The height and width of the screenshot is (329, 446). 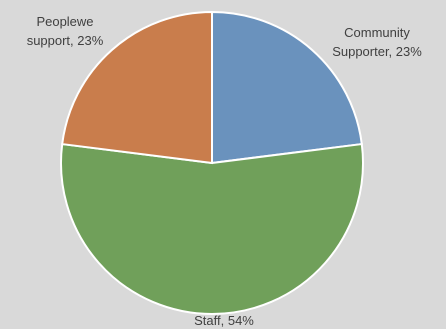 What do you see at coordinates (65, 40) in the screenshot?
I see `data-label-line: support, 23%` at bounding box center [65, 40].